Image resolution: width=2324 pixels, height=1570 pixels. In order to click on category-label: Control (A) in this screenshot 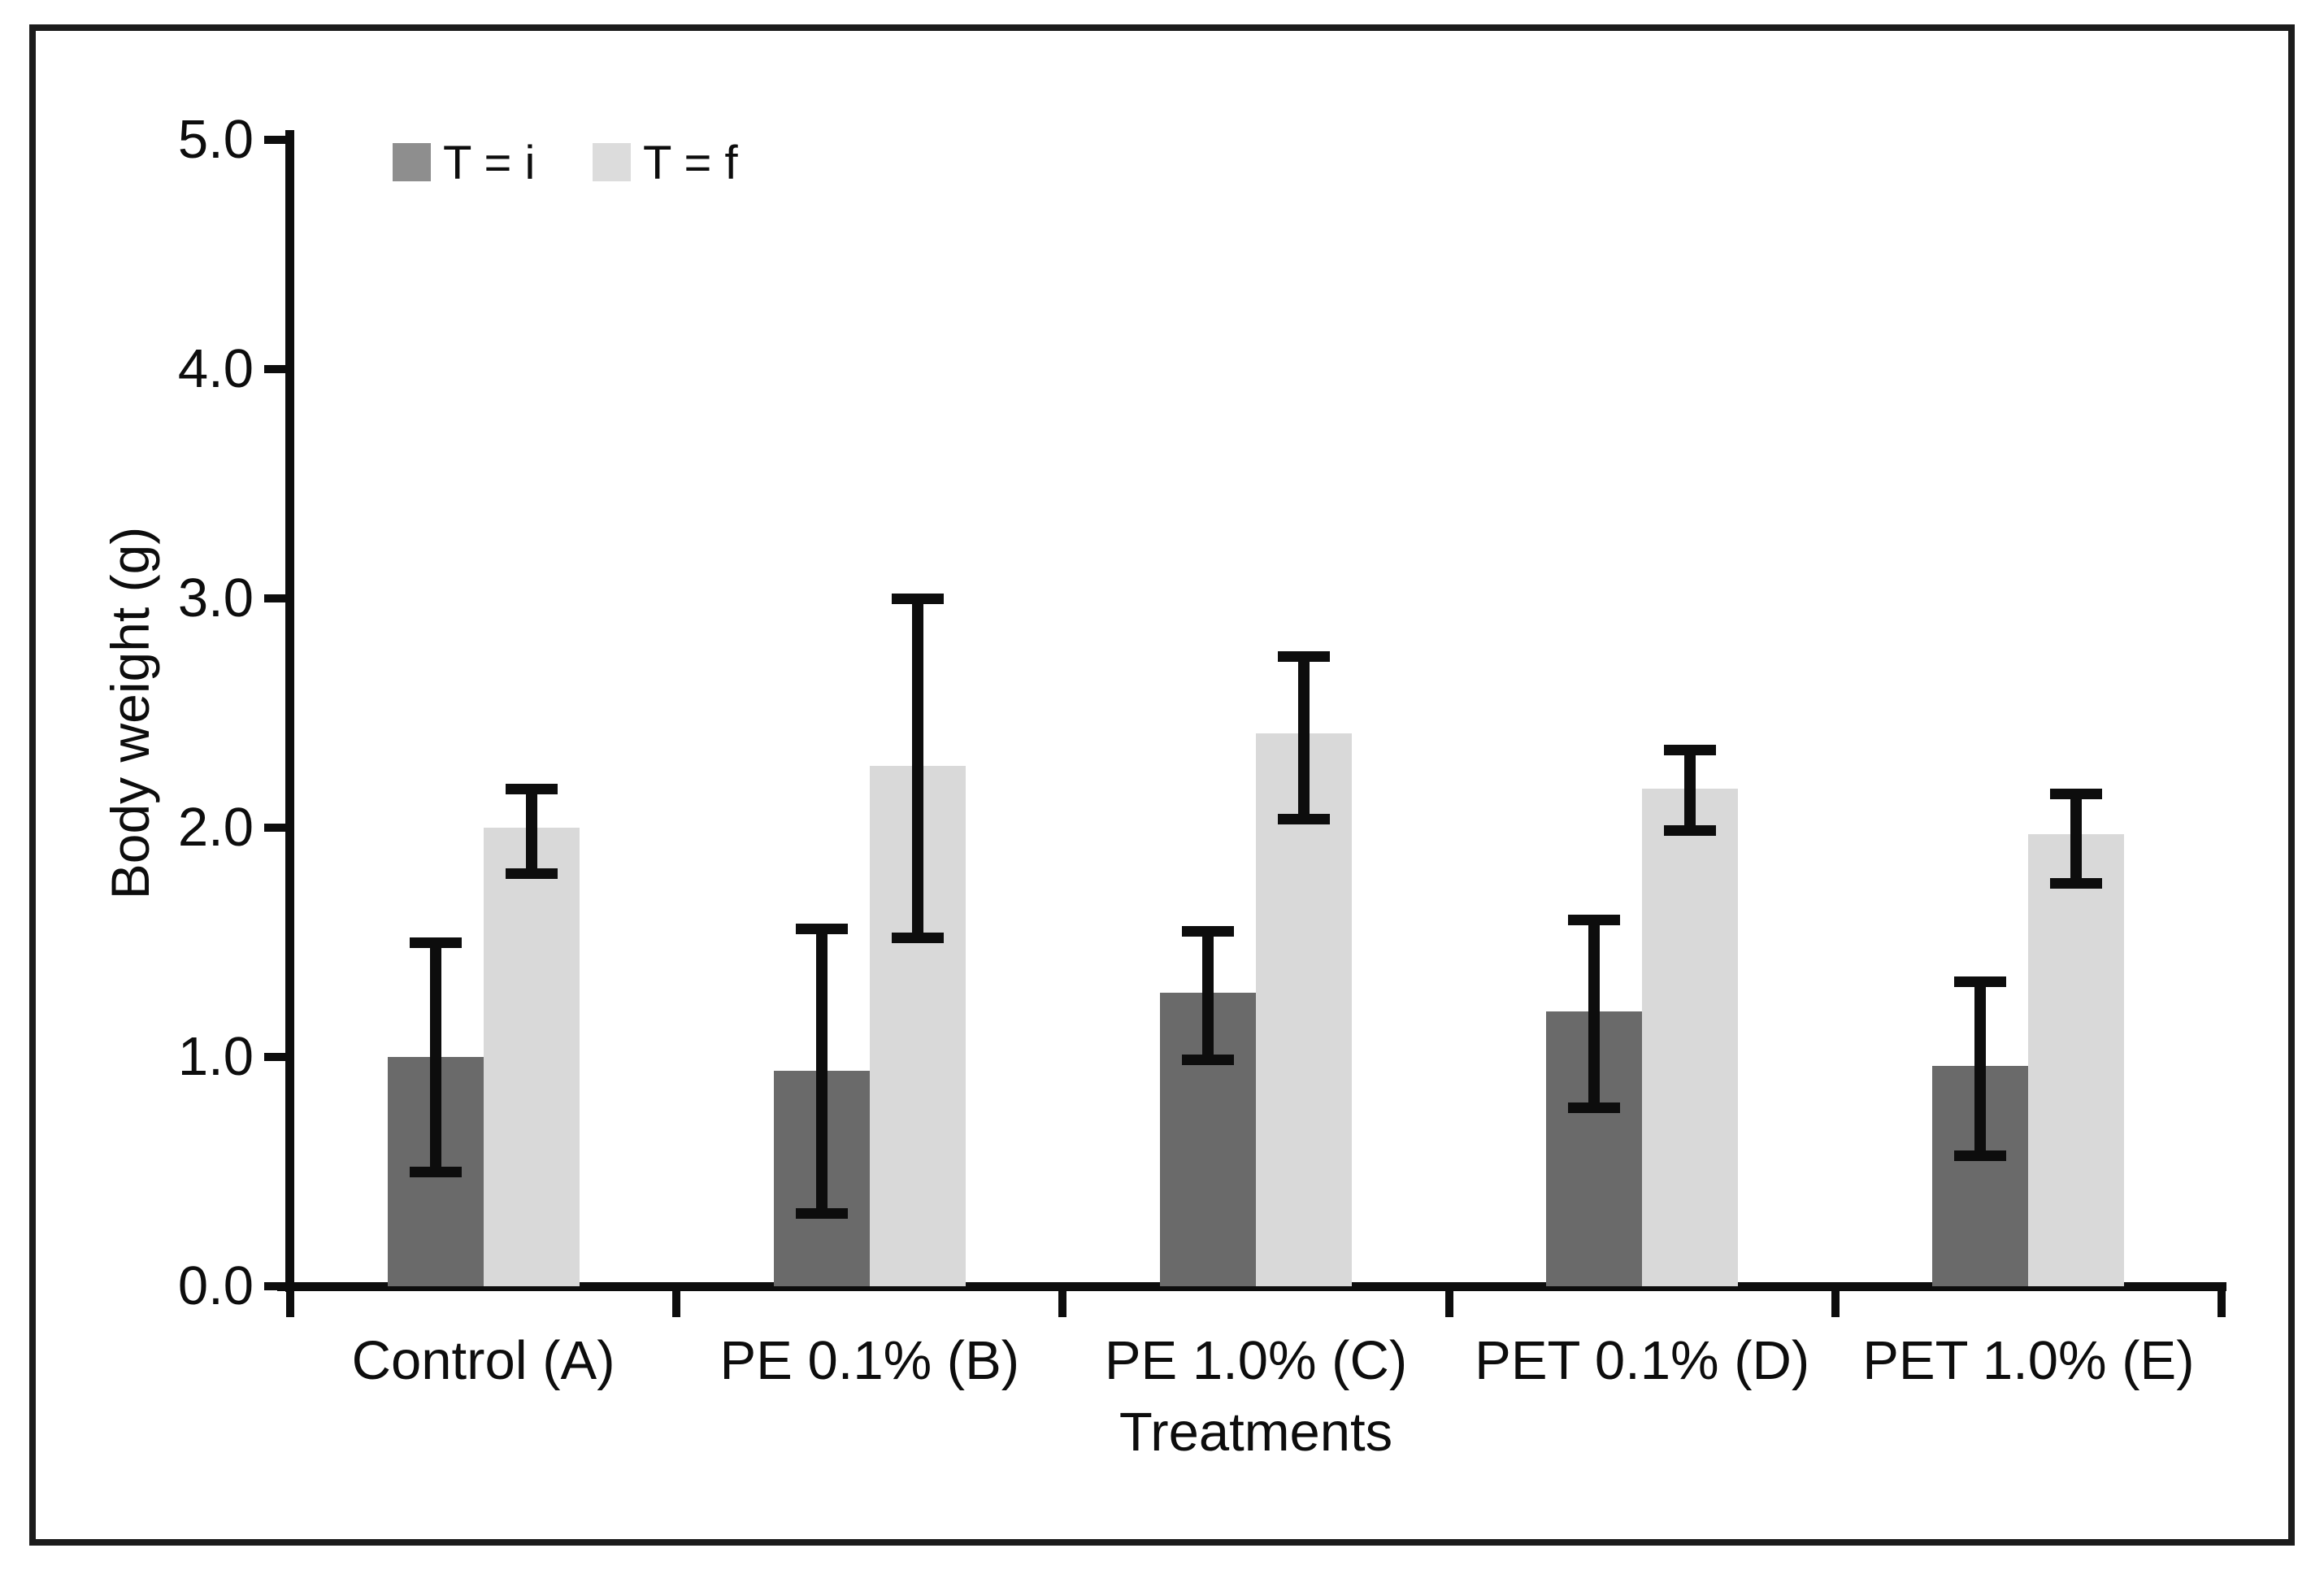, I will do `click(483, 1360)`.